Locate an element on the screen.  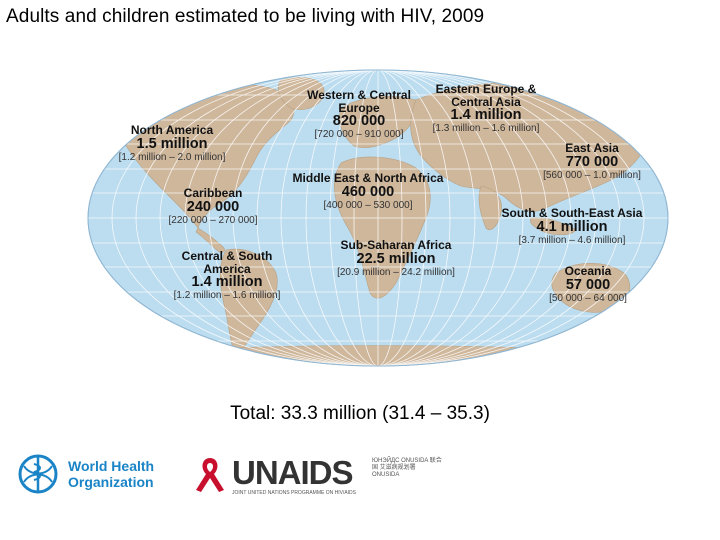
land-southeast-asia is located at coordinates (553, 226).